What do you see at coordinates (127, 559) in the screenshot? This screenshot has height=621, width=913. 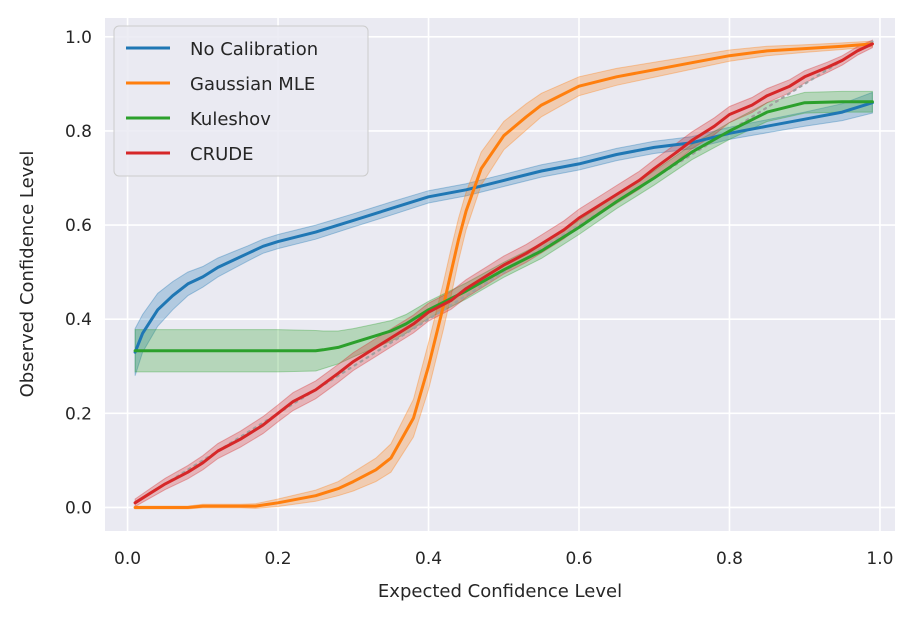 I see `x-tick-label: 0.0` at bounding box center [127, 559].